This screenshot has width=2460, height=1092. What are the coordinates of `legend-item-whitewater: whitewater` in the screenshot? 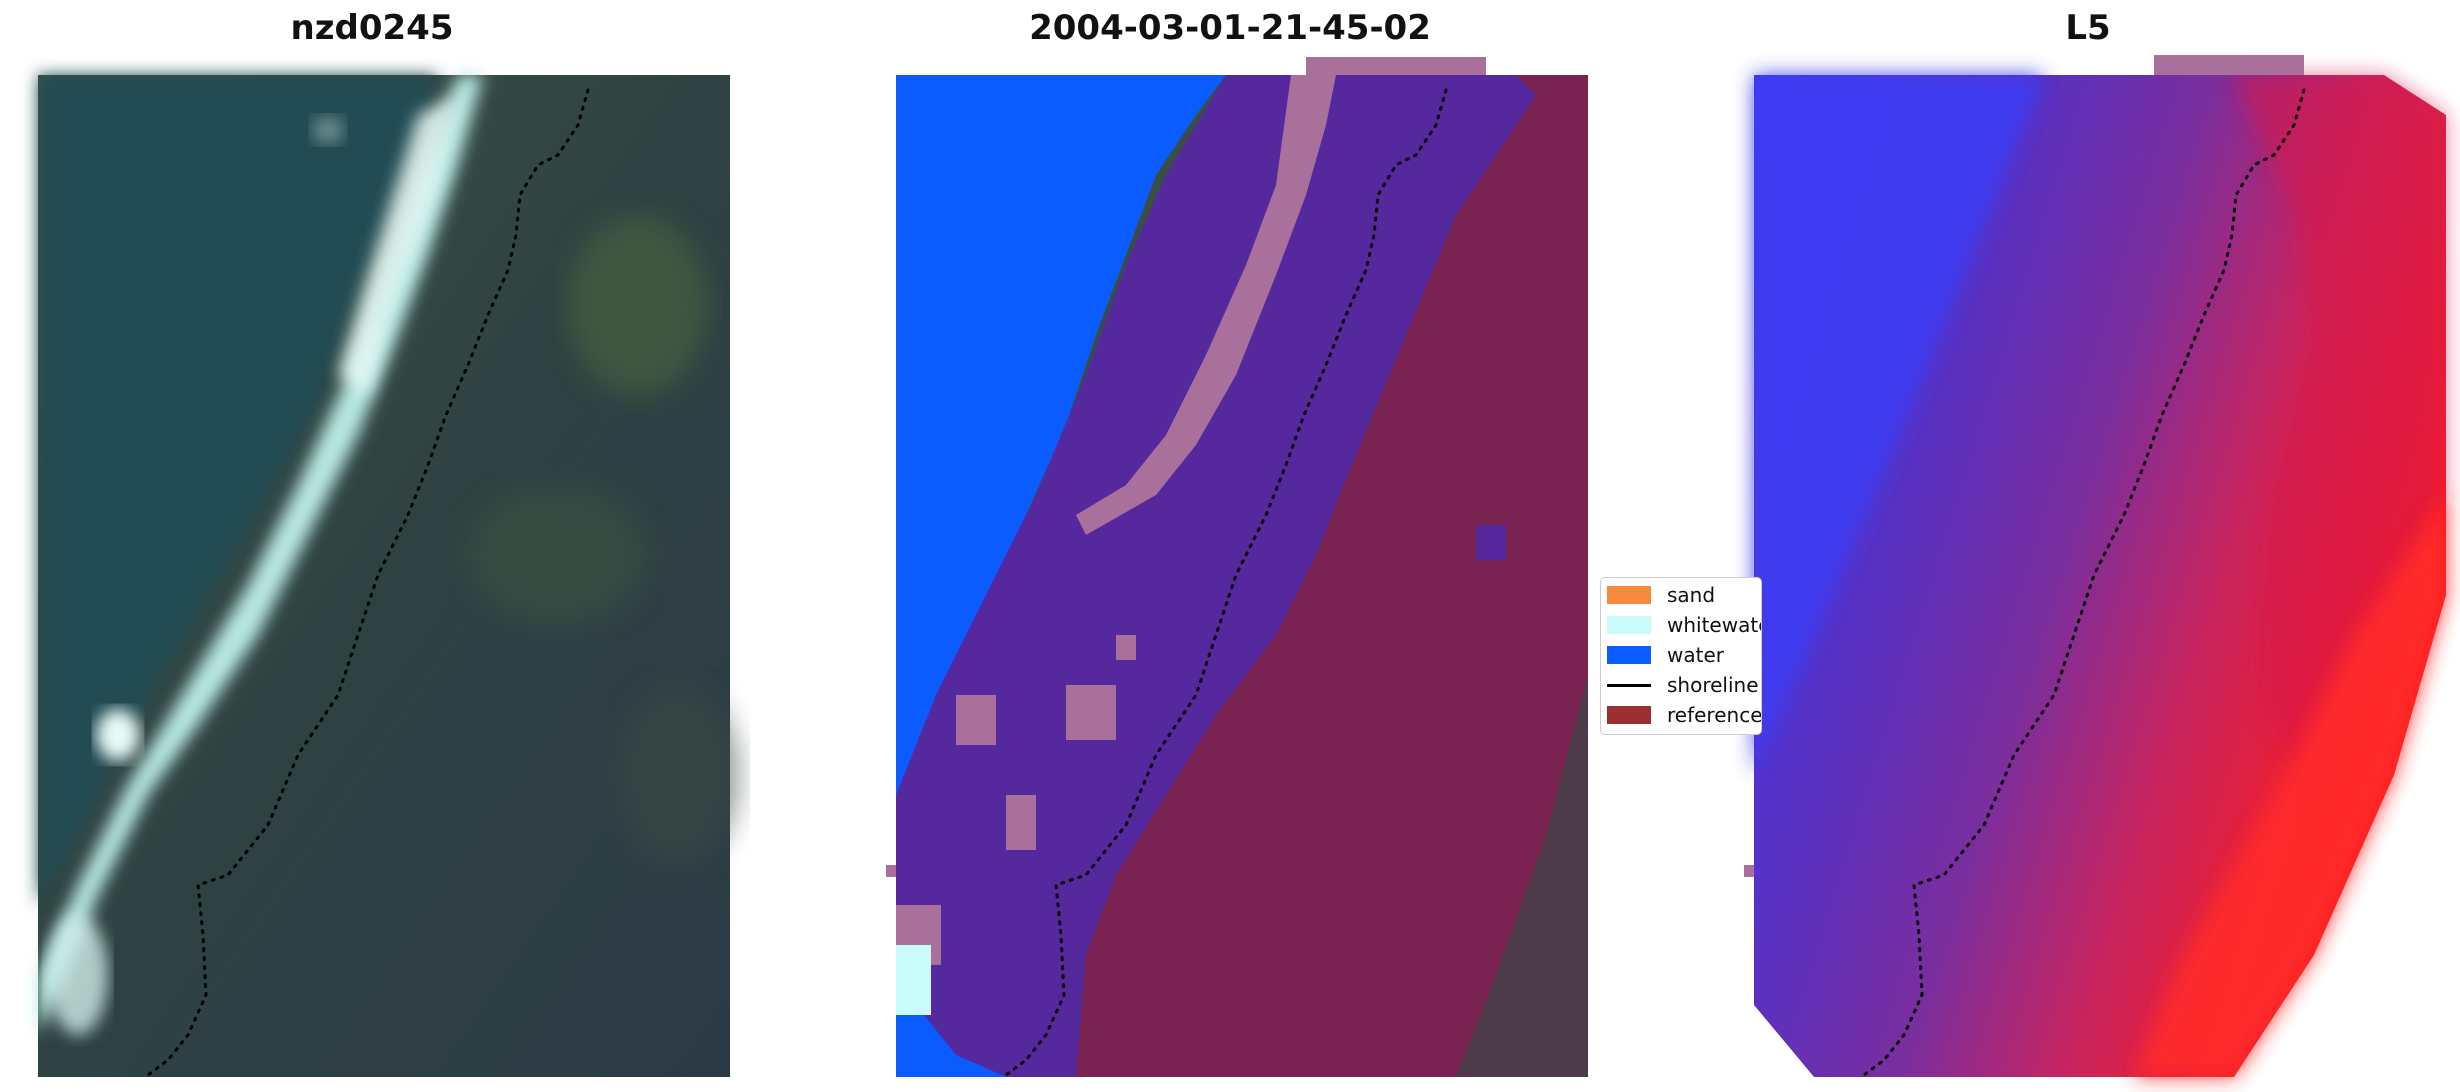 It's located at (1684, 625).